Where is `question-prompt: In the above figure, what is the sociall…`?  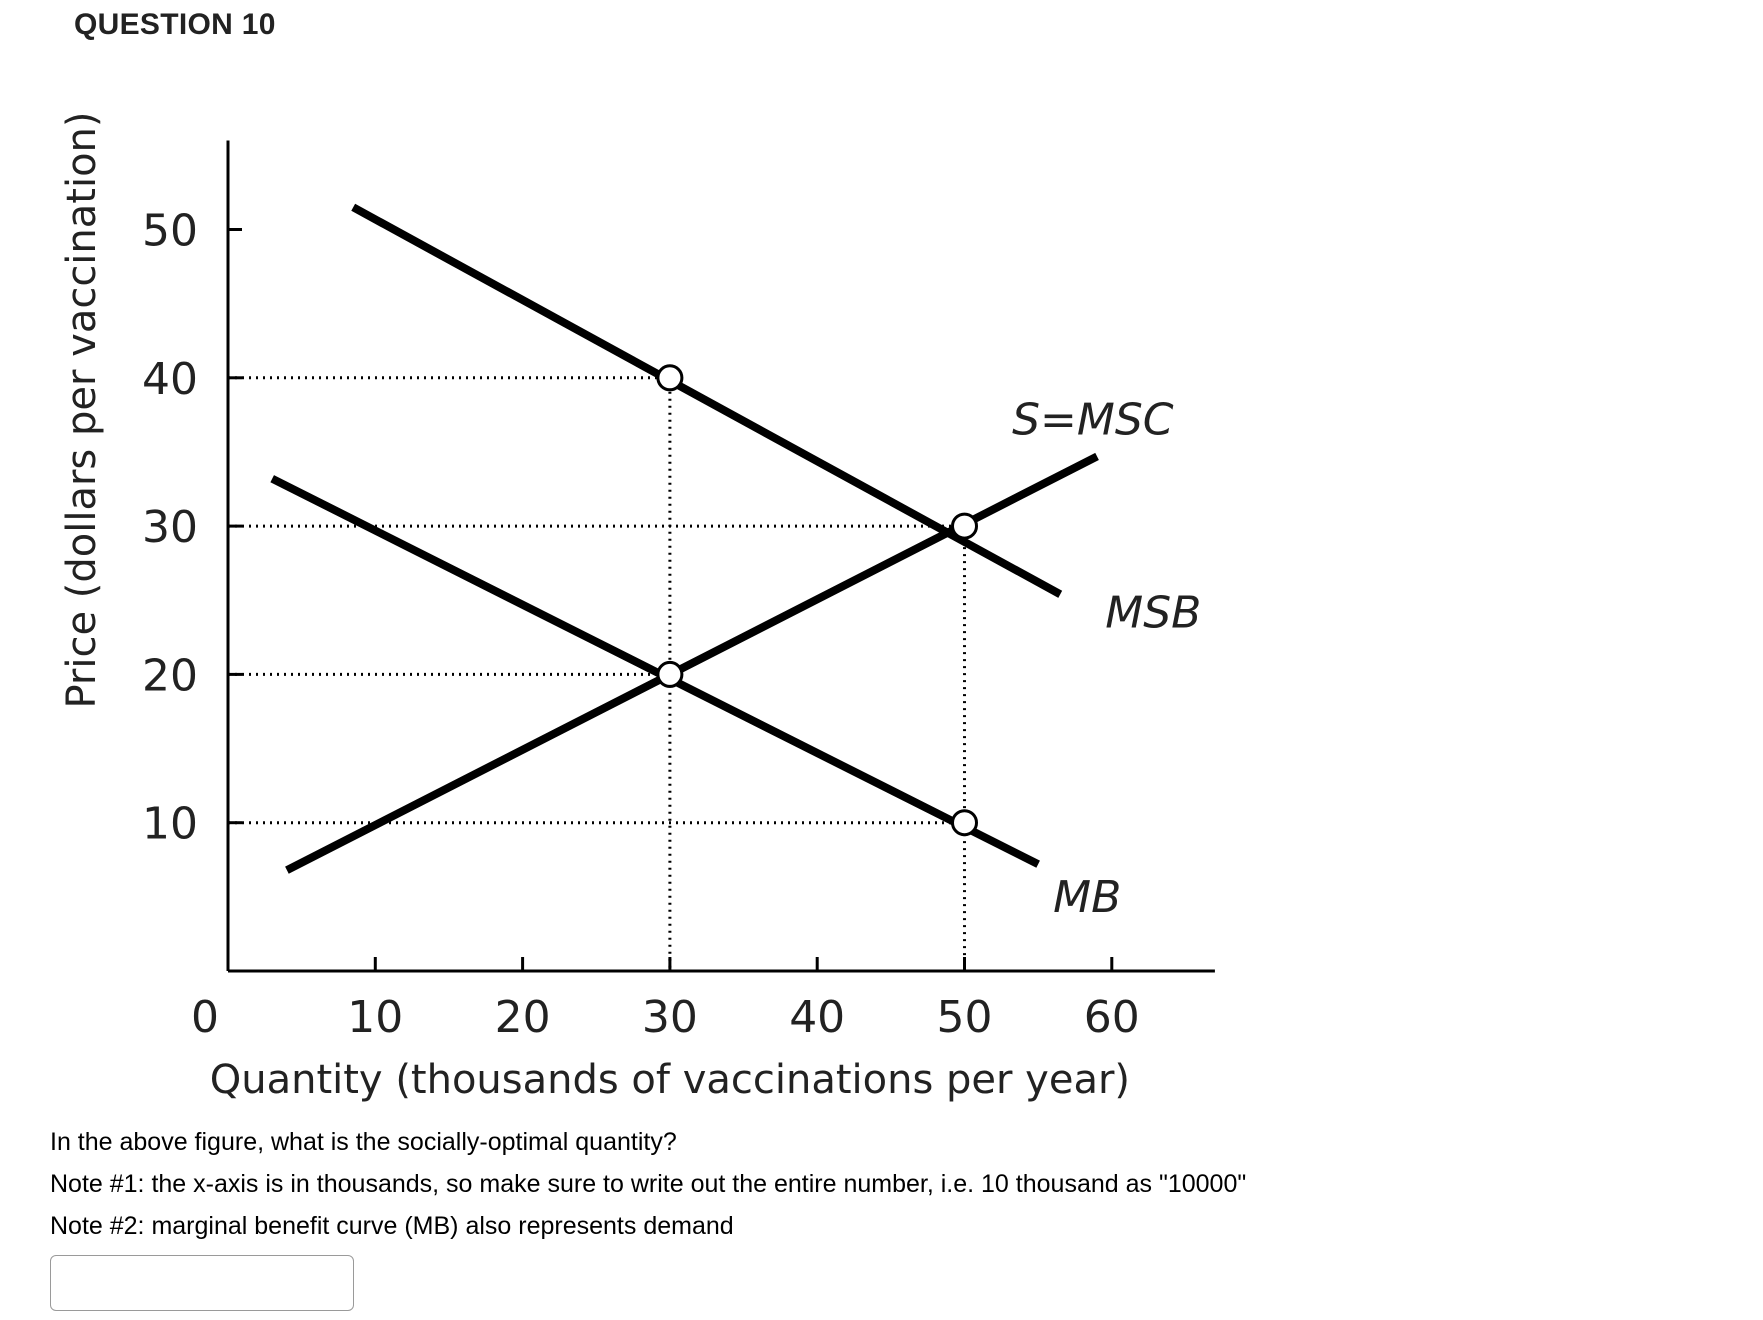 question-prompt: In the above figure, what is the sociall… is located at coordinates (363, 1142).